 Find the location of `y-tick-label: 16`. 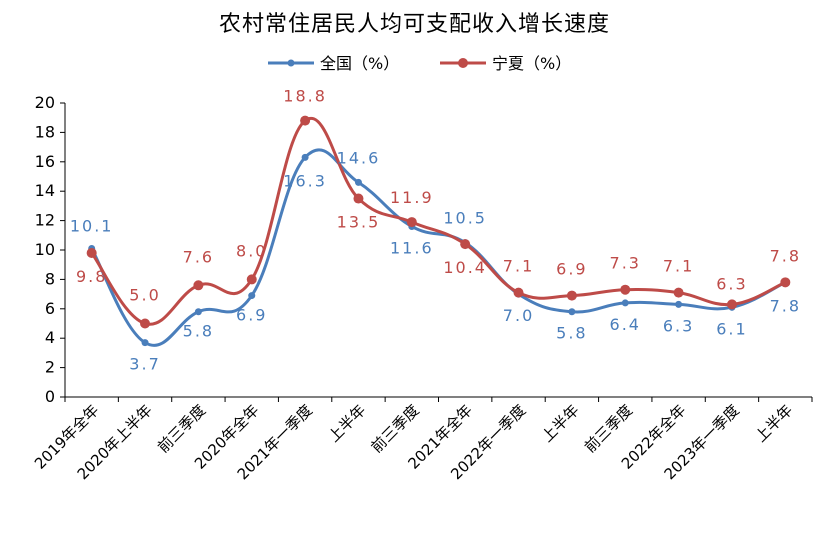

y-tick-label: 16 is located at coordinates (45, 161).